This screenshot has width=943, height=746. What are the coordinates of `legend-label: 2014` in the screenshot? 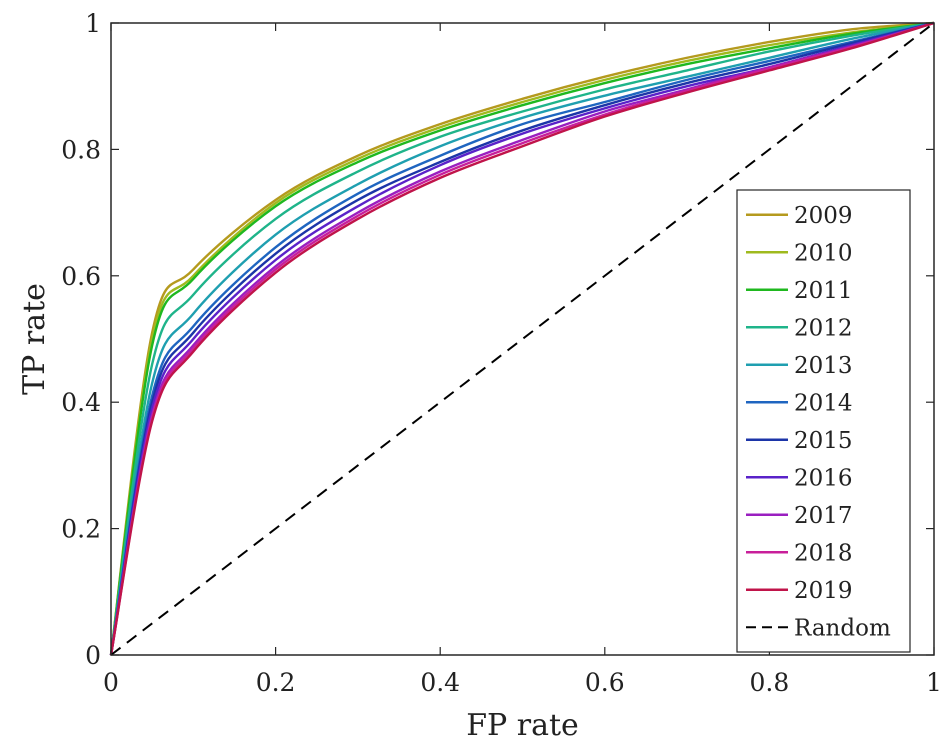 It's located at (823, 403).